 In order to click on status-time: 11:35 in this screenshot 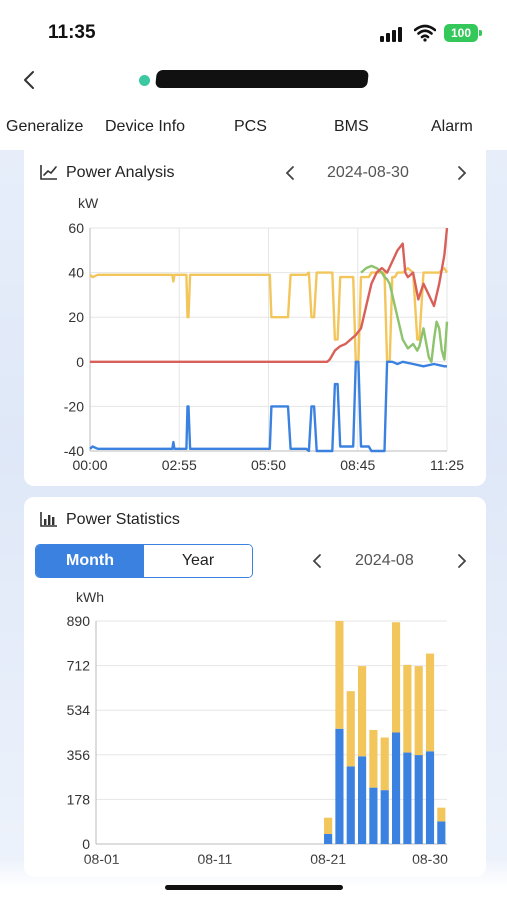, I will do `click(72, 32)`.